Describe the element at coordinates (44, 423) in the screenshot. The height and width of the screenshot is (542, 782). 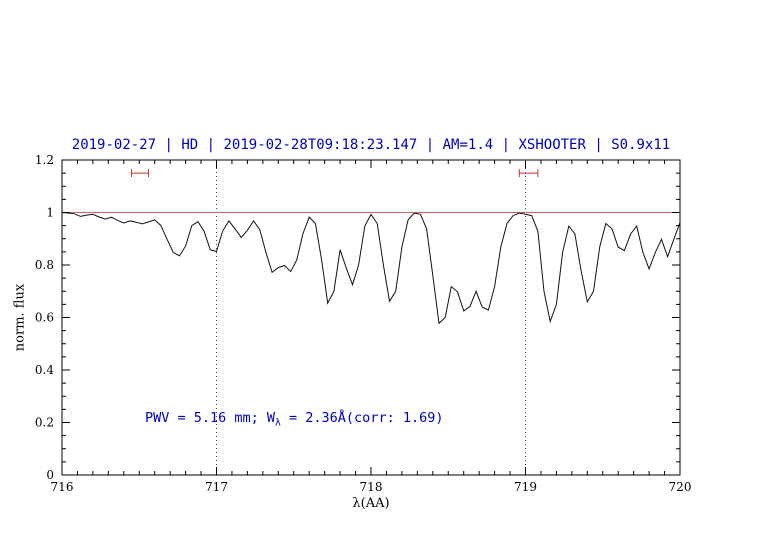
I see `y-tick-label: 0.2` at that location.